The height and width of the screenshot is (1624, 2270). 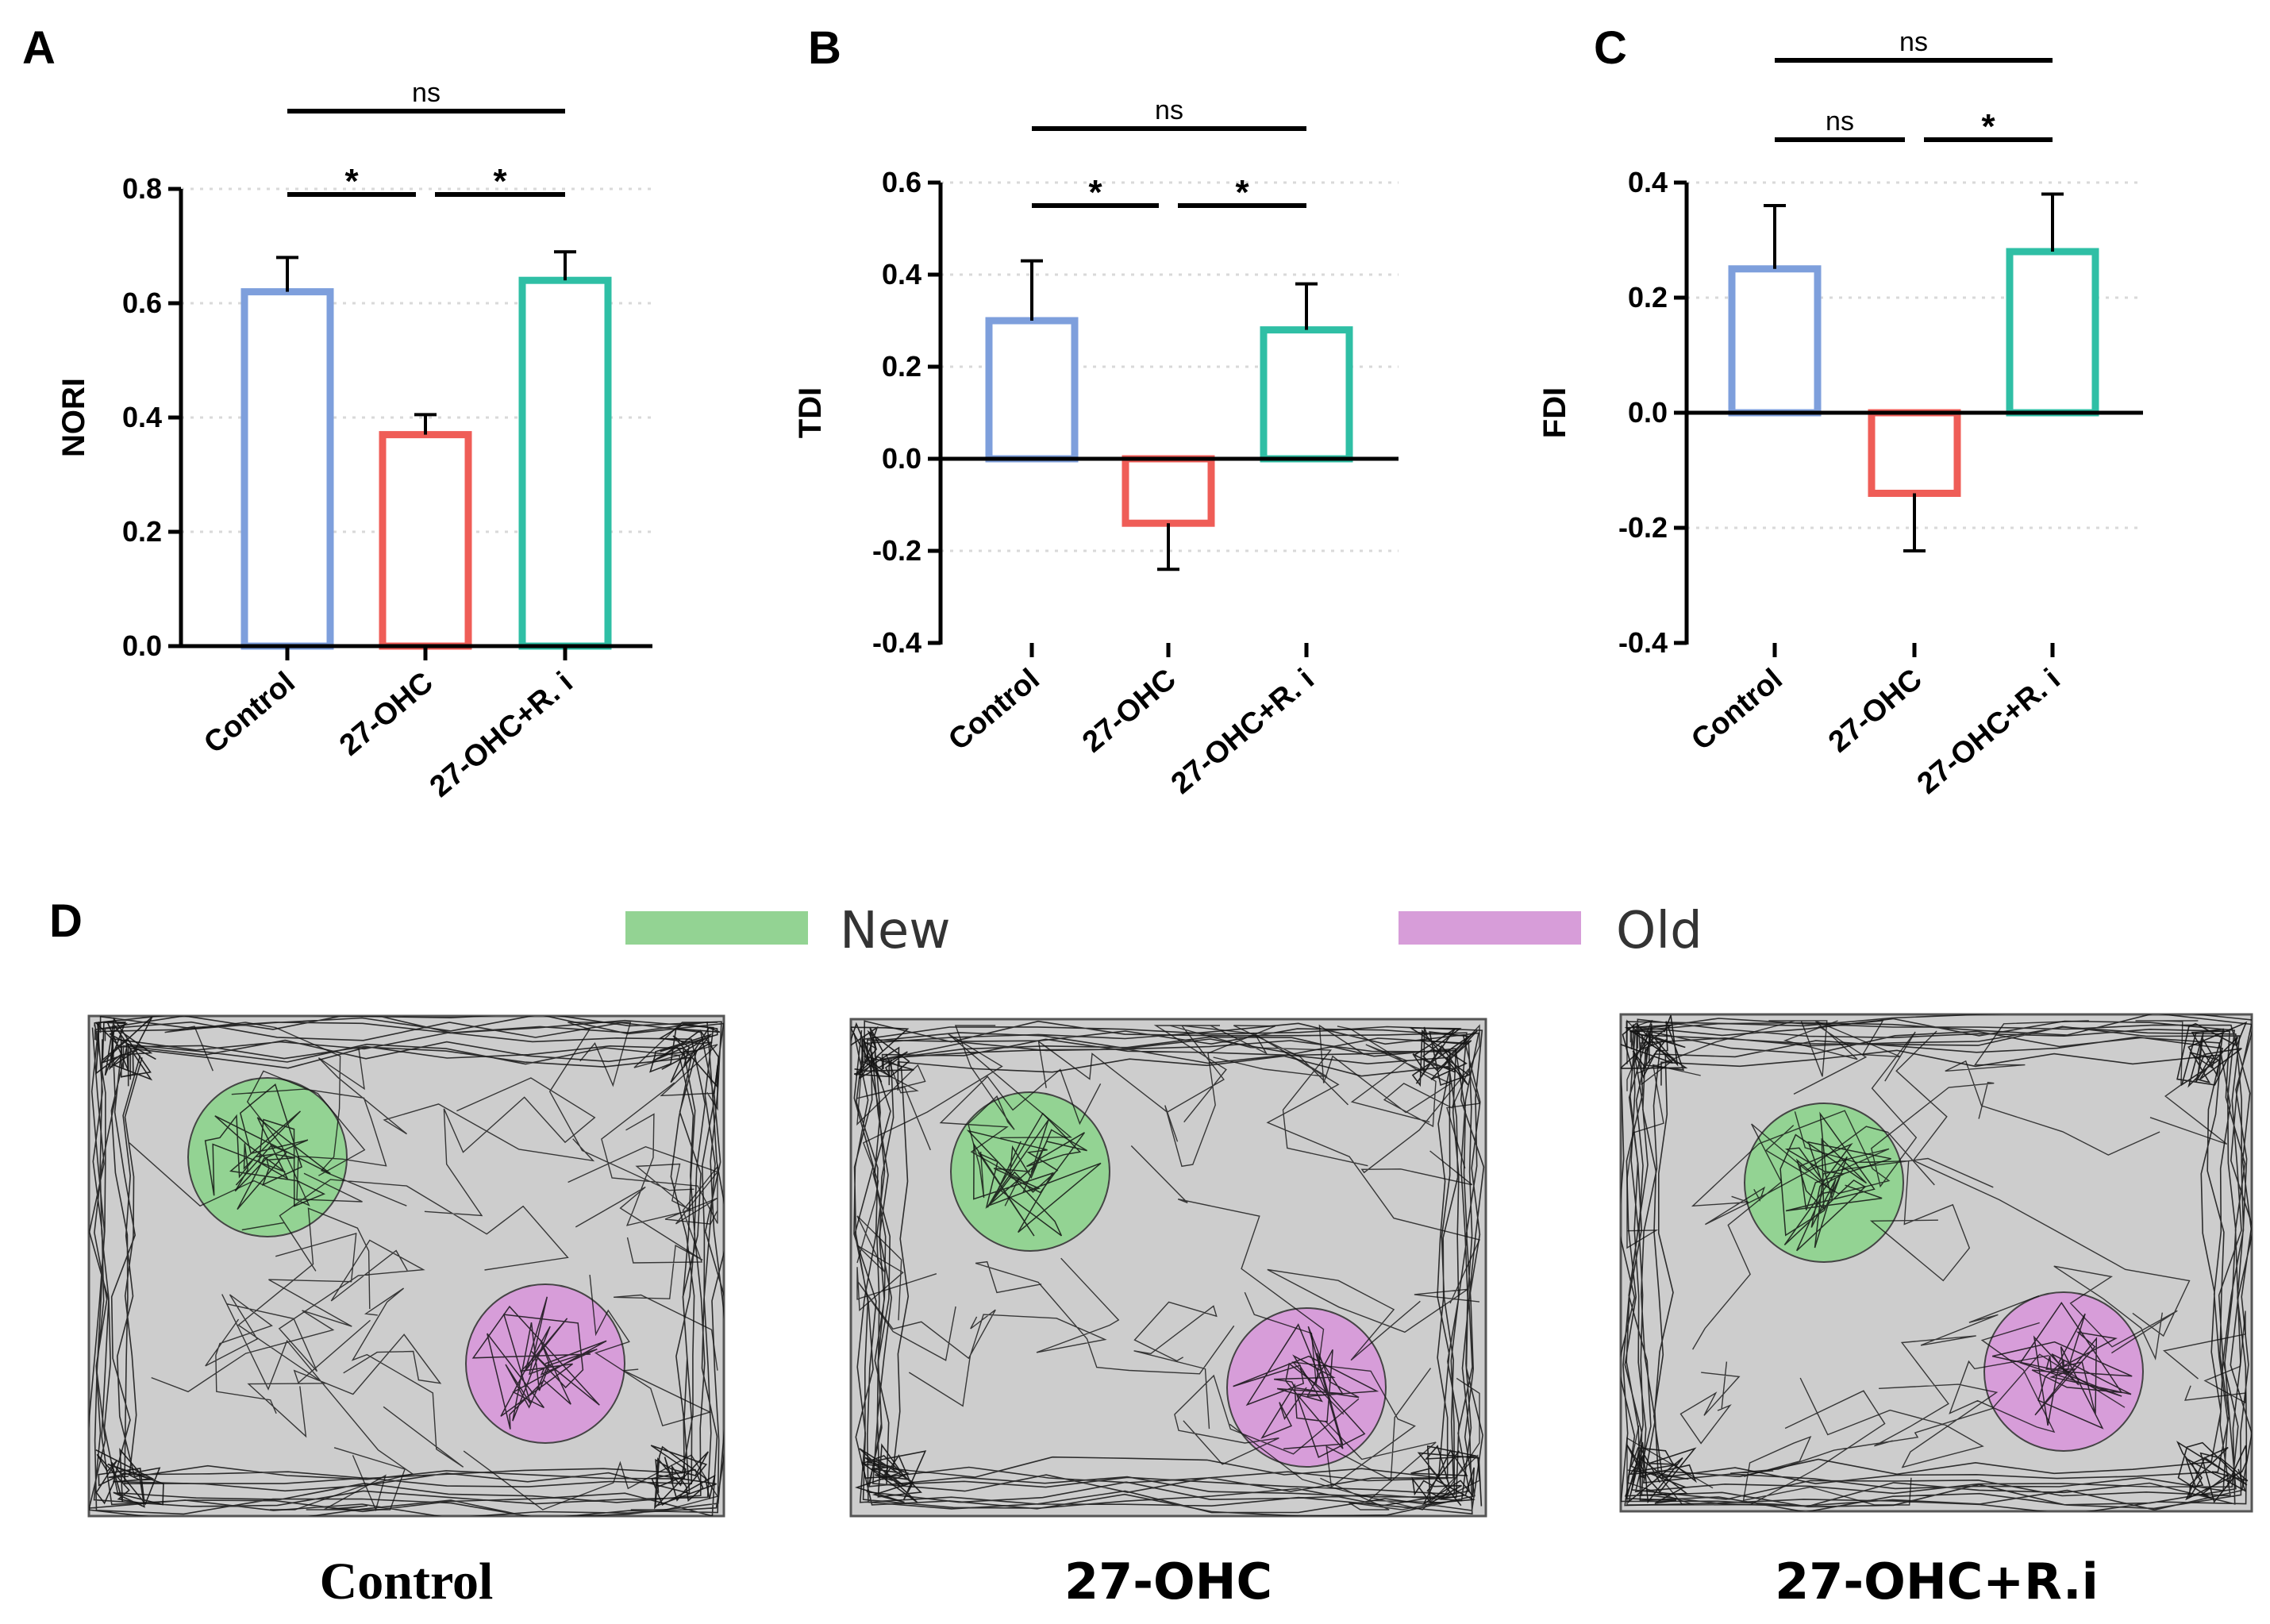 What do you see at coordinates (39, 48) in the screenshot?
I see `panel-letter-a: A` at bounding box center [39, 48].